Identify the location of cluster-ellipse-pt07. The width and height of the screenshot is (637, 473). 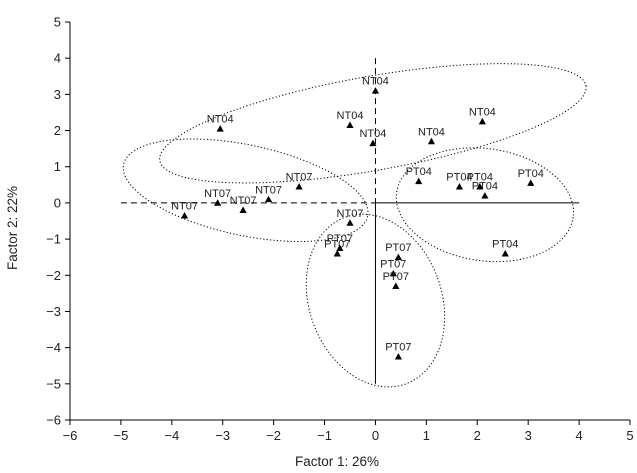
(375, 300).